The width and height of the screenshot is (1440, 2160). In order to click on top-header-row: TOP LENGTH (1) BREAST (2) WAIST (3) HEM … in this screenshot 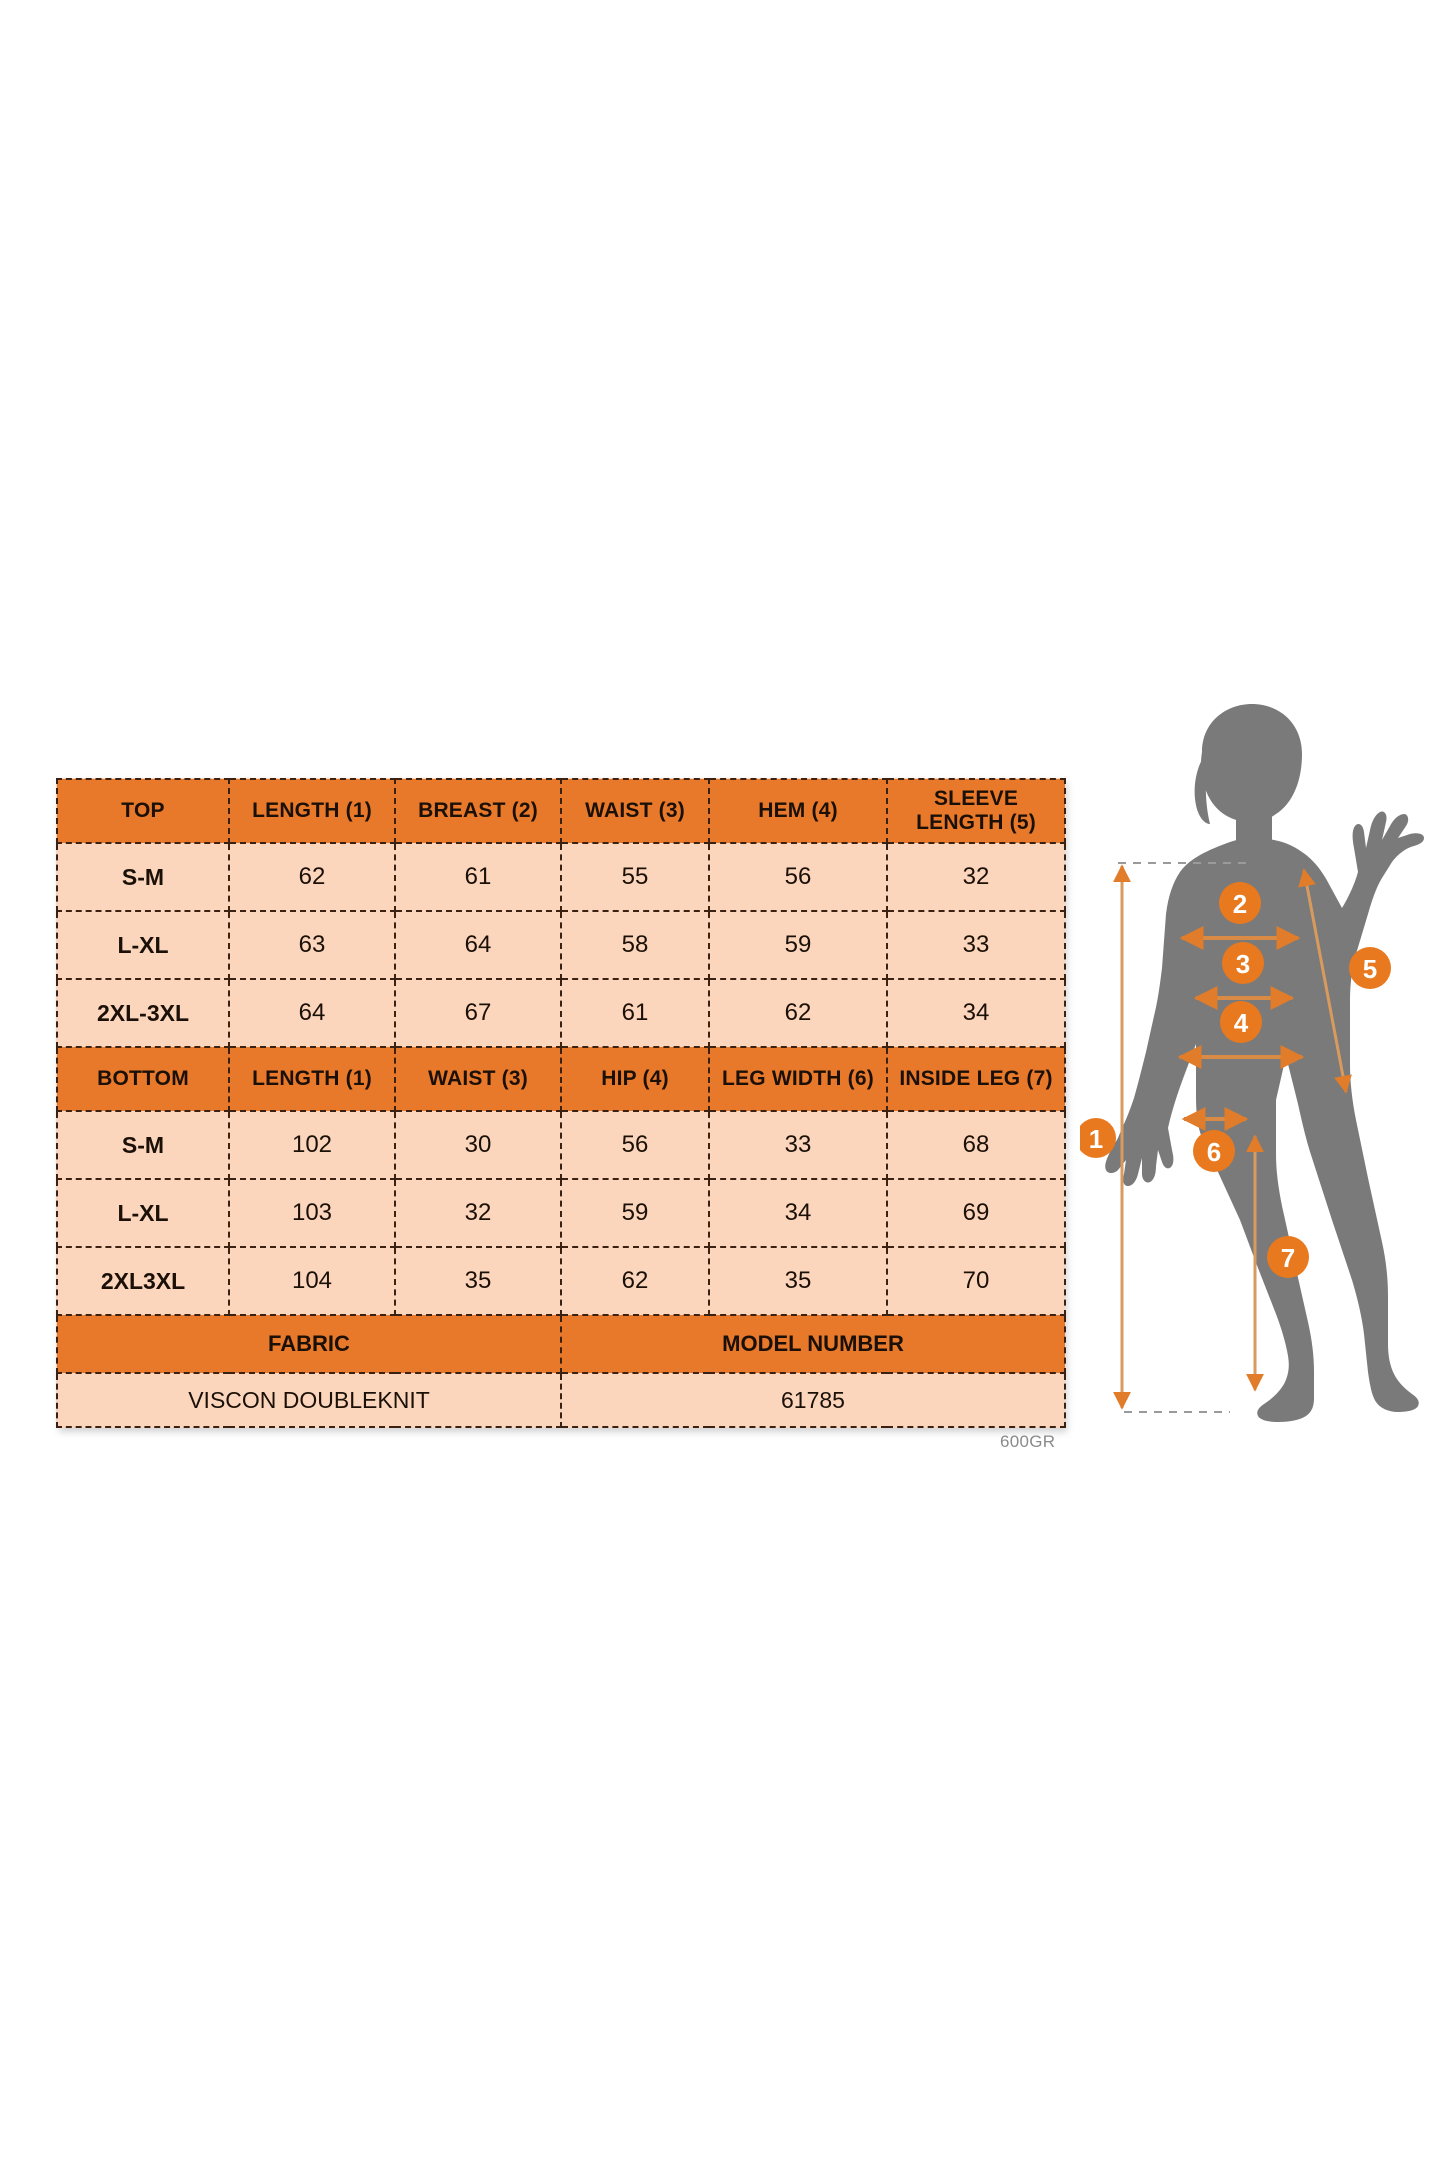, I will do `click(561, 811)`.